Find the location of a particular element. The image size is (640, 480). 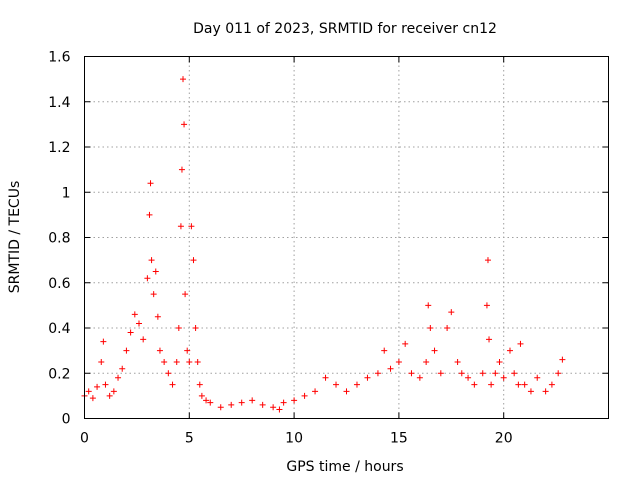

y-tick-label: 1 is located at coordinates (66, 193).